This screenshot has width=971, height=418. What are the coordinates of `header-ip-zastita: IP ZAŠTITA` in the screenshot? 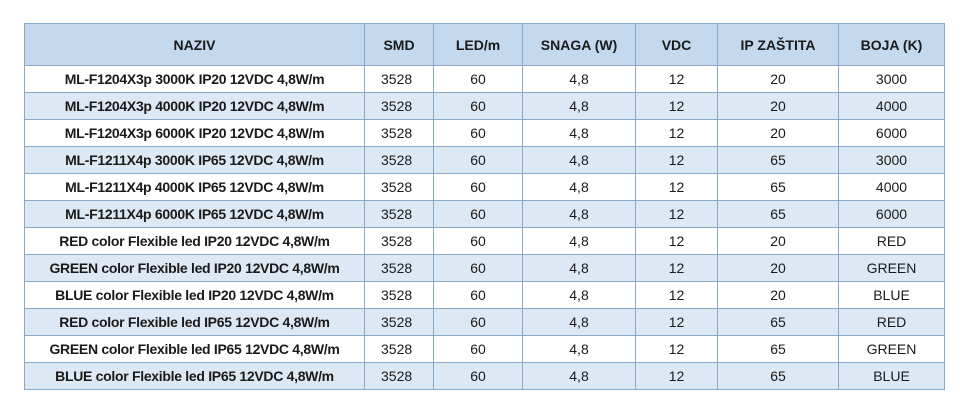 It's located at (778, 44).